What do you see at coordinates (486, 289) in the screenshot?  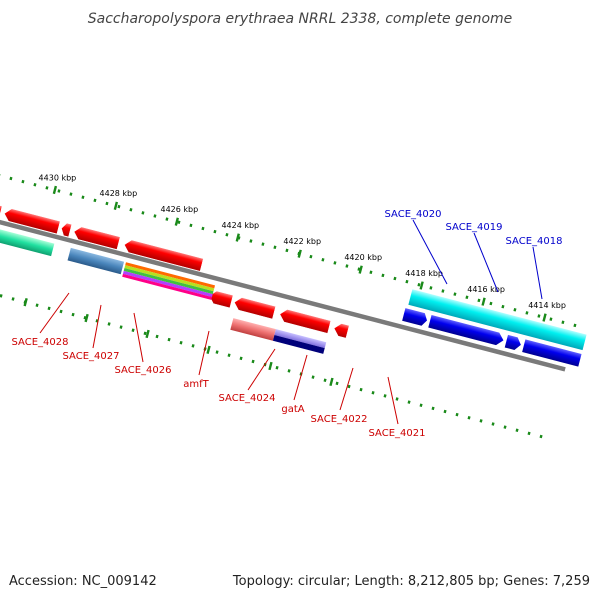 I see `tick-label: 4416 kbp` at bounding box center [486, 289].